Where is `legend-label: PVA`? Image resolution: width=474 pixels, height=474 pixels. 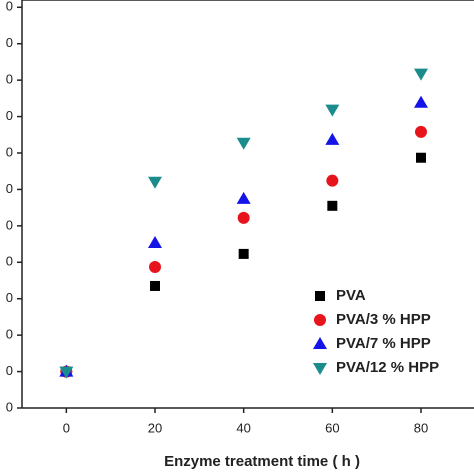
legend-label: PVA is located at coordinates (351, 295).